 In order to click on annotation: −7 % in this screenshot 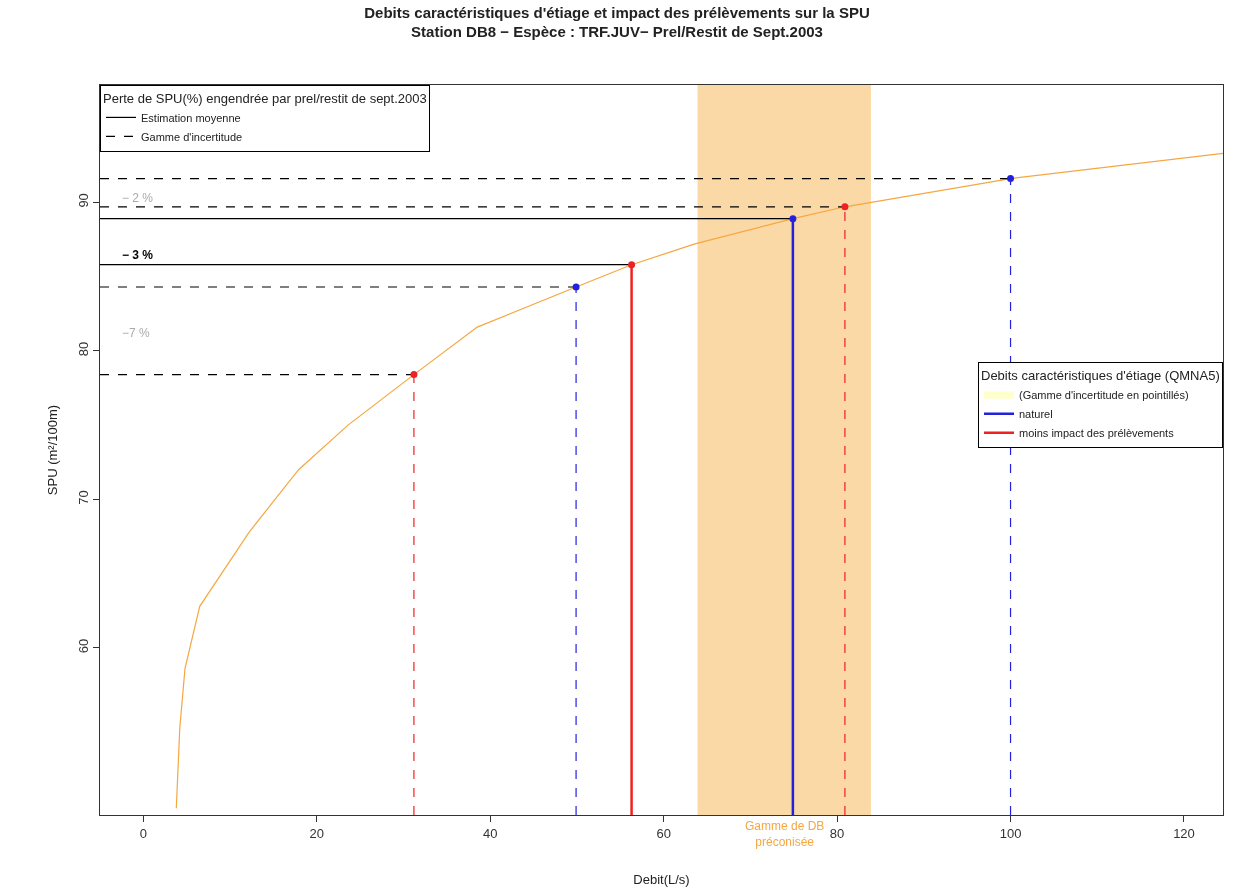, I will do `click(136, 333)`.